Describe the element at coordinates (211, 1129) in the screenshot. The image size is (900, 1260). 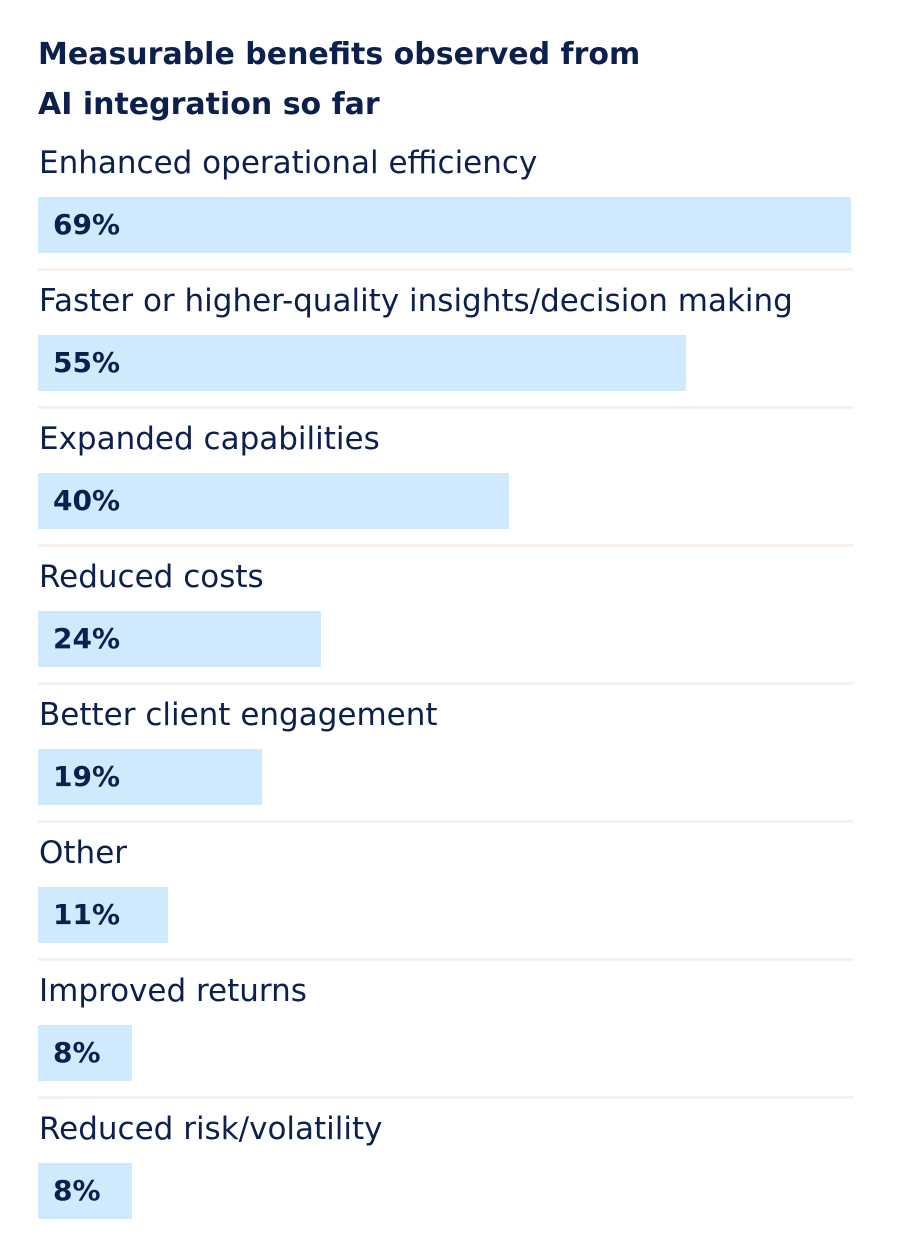
I see `category-label: Reduced risk/volatility` at that location.